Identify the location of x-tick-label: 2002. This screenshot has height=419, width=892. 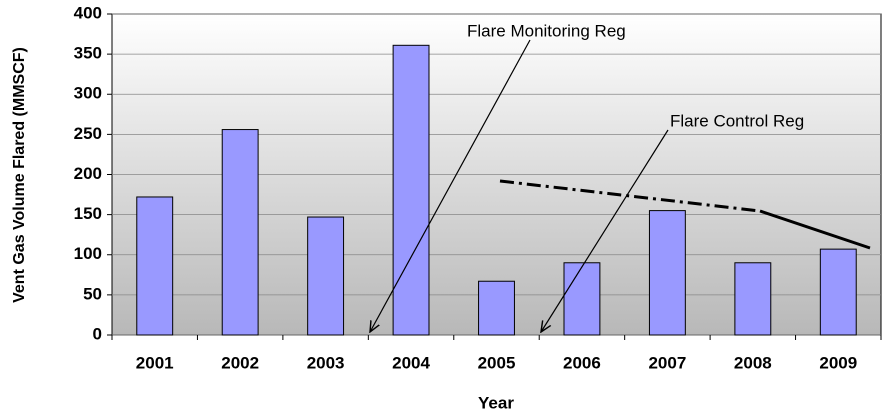
(240, 362).